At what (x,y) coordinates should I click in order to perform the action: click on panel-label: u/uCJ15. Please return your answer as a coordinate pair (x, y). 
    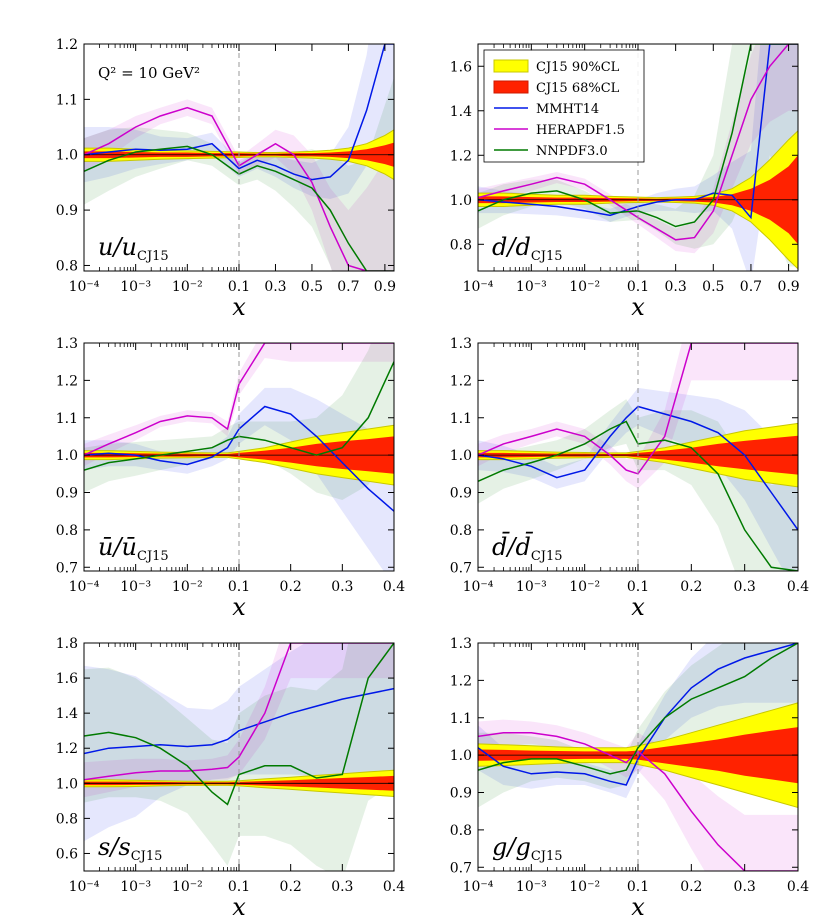
    Looking at the image, I should click on (133, 248).